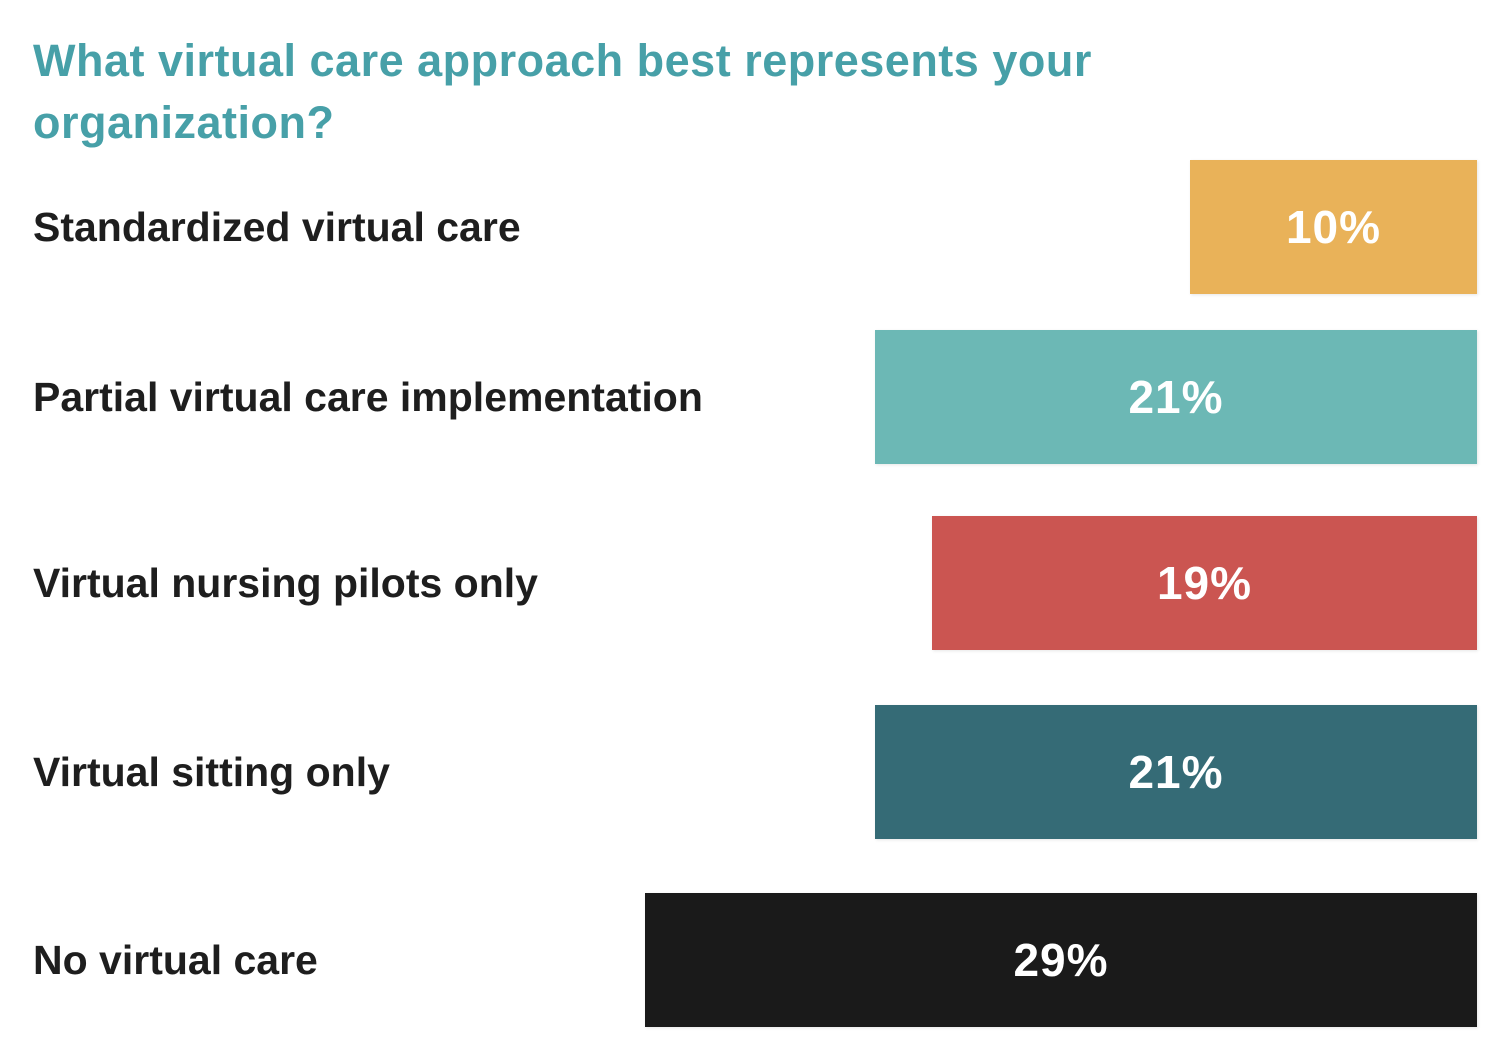 The width and height of the screenshot is (1506, 1052). Describe the element at coordinates (277, 227) in the screenshot. I see `bar-label-standardized-virtual-care: Standardized virtual care` at that location.